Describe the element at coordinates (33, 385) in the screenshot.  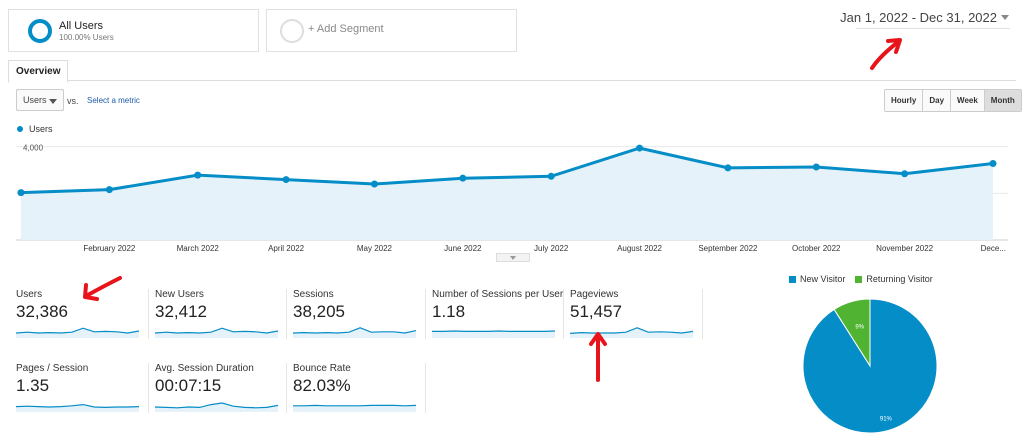
I see `metric-value: 1.35` at that location.